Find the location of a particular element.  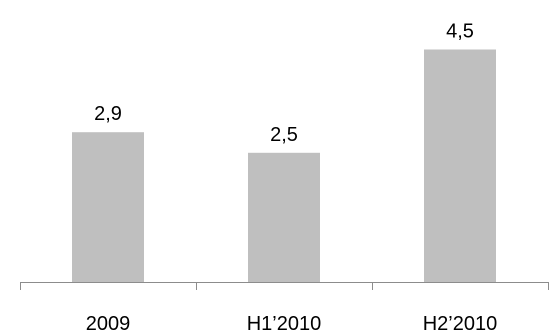

bar-value-label: 4,5 is located at coordinates (460, 32).